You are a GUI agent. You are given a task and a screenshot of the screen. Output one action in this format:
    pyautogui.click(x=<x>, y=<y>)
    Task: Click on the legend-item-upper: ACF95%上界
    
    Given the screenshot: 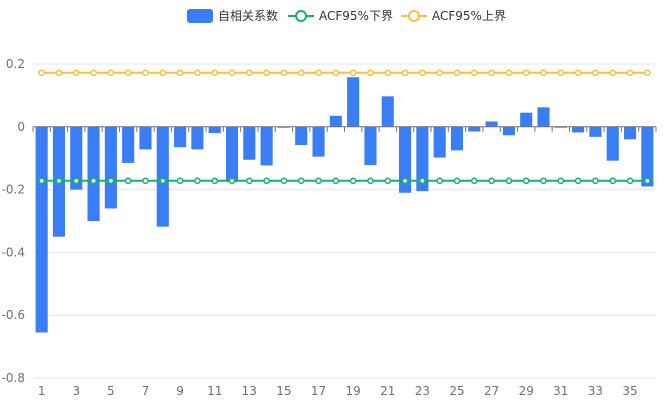 What is the action you would take?
    pyautogui.click(x=453, y=16)
    